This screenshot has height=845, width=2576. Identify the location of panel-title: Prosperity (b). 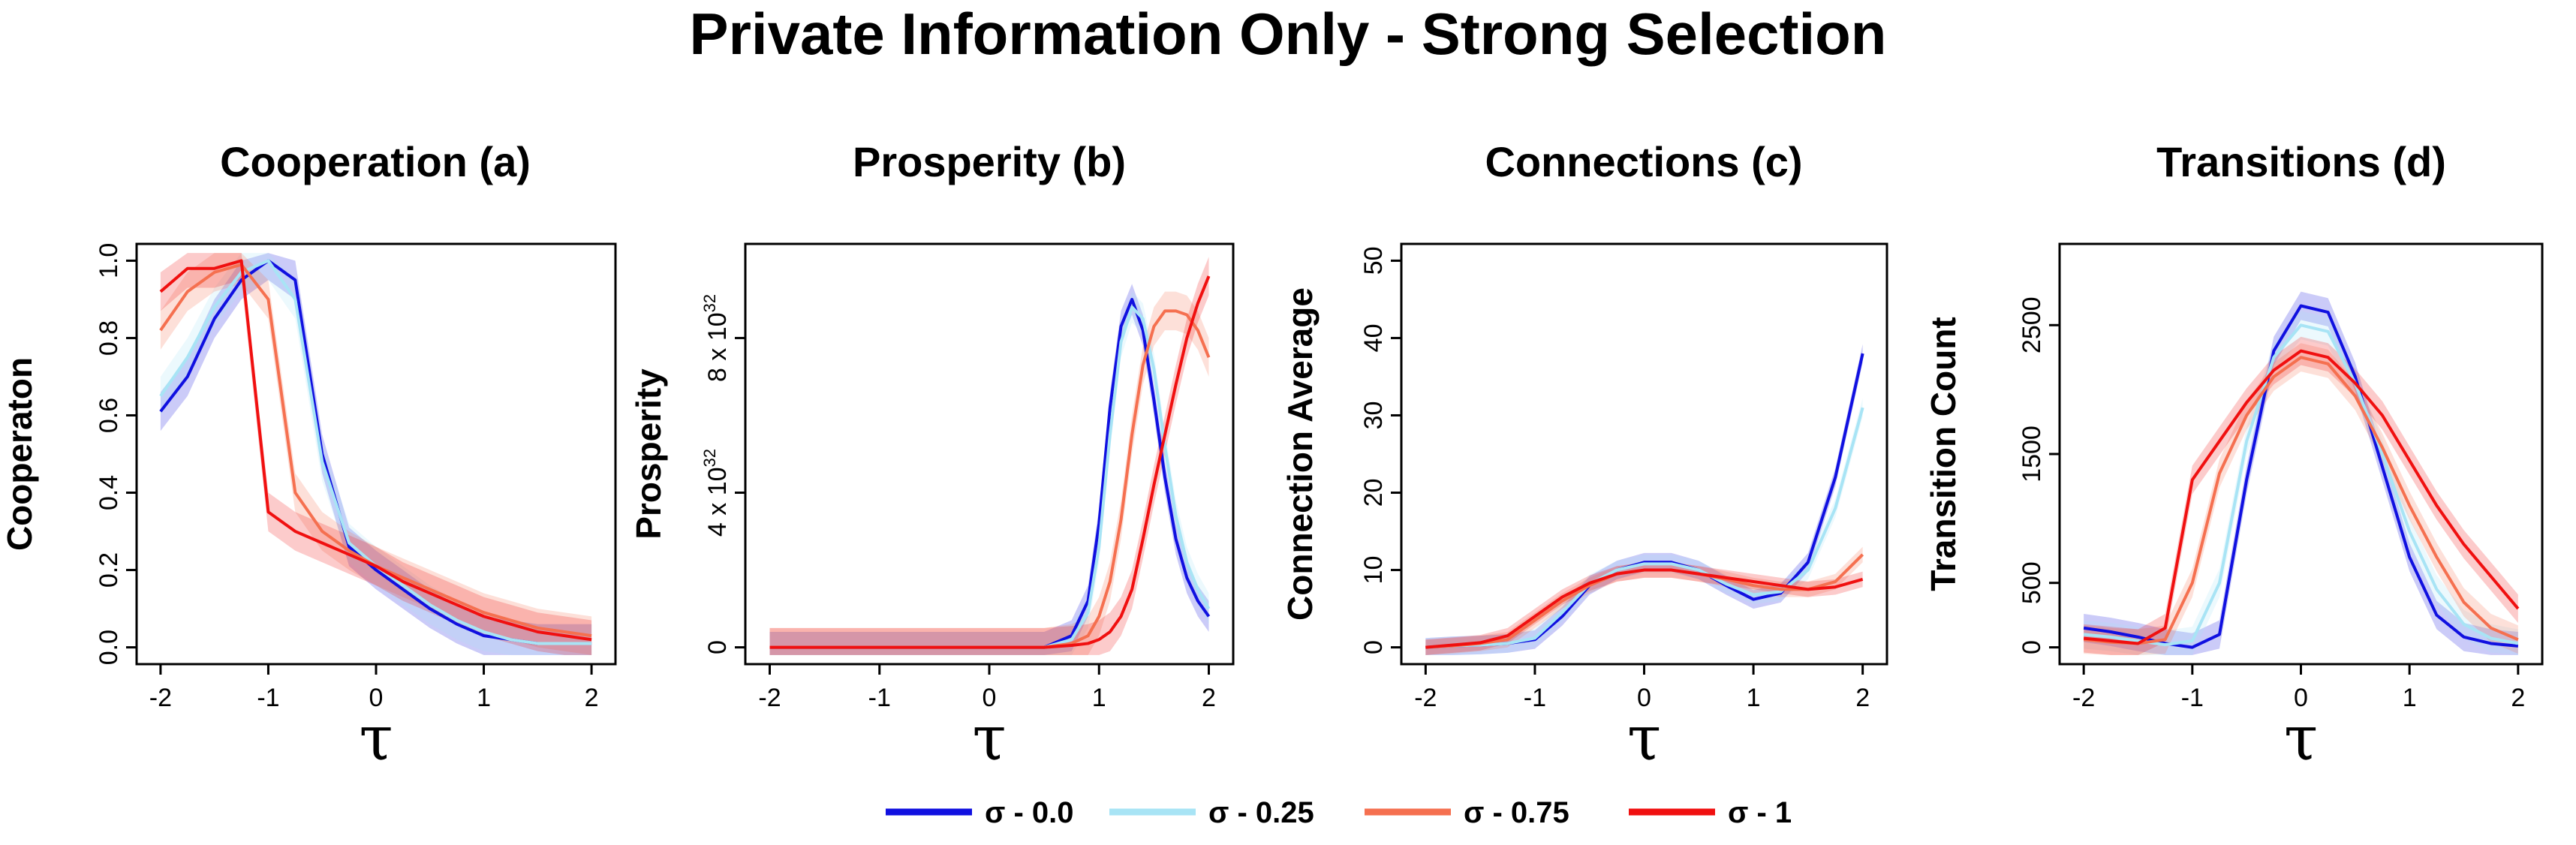
(989, 161).